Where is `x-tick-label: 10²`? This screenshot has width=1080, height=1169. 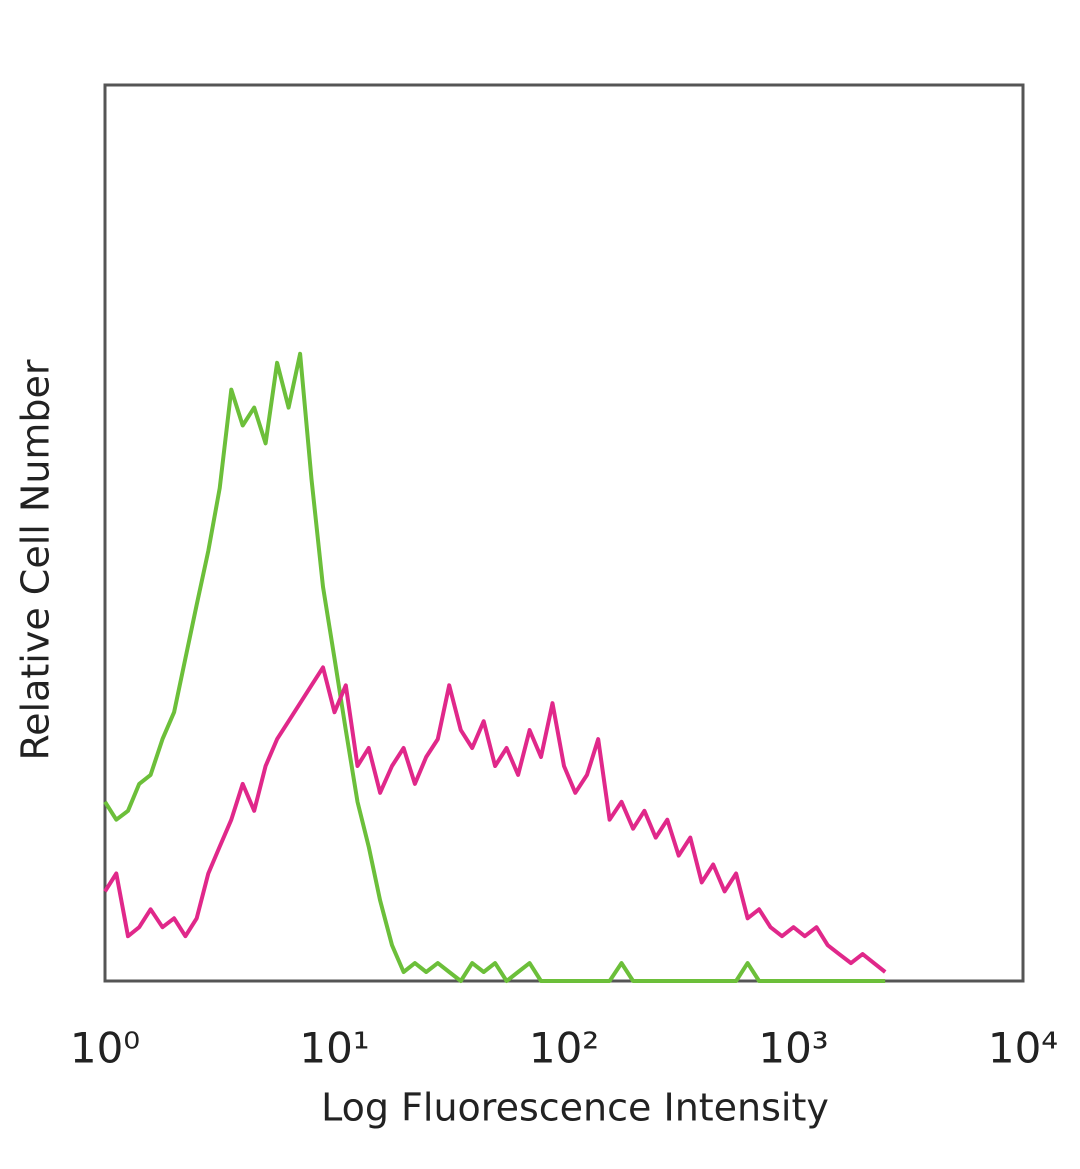 x-tick-label: 10² is located at coordinates (564, 1048).